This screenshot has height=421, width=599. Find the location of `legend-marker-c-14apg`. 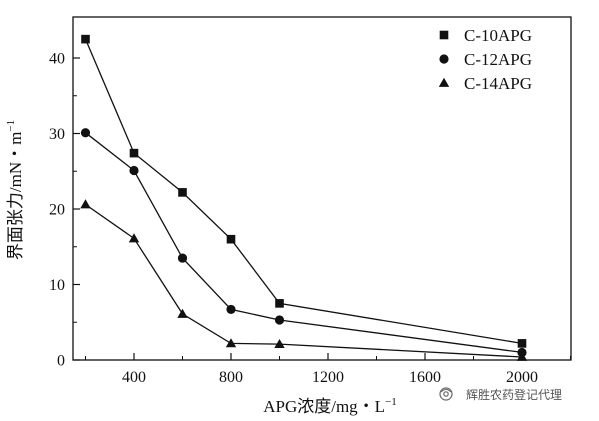

legend-marker-c-14apg is located at coordinates (444, 82).